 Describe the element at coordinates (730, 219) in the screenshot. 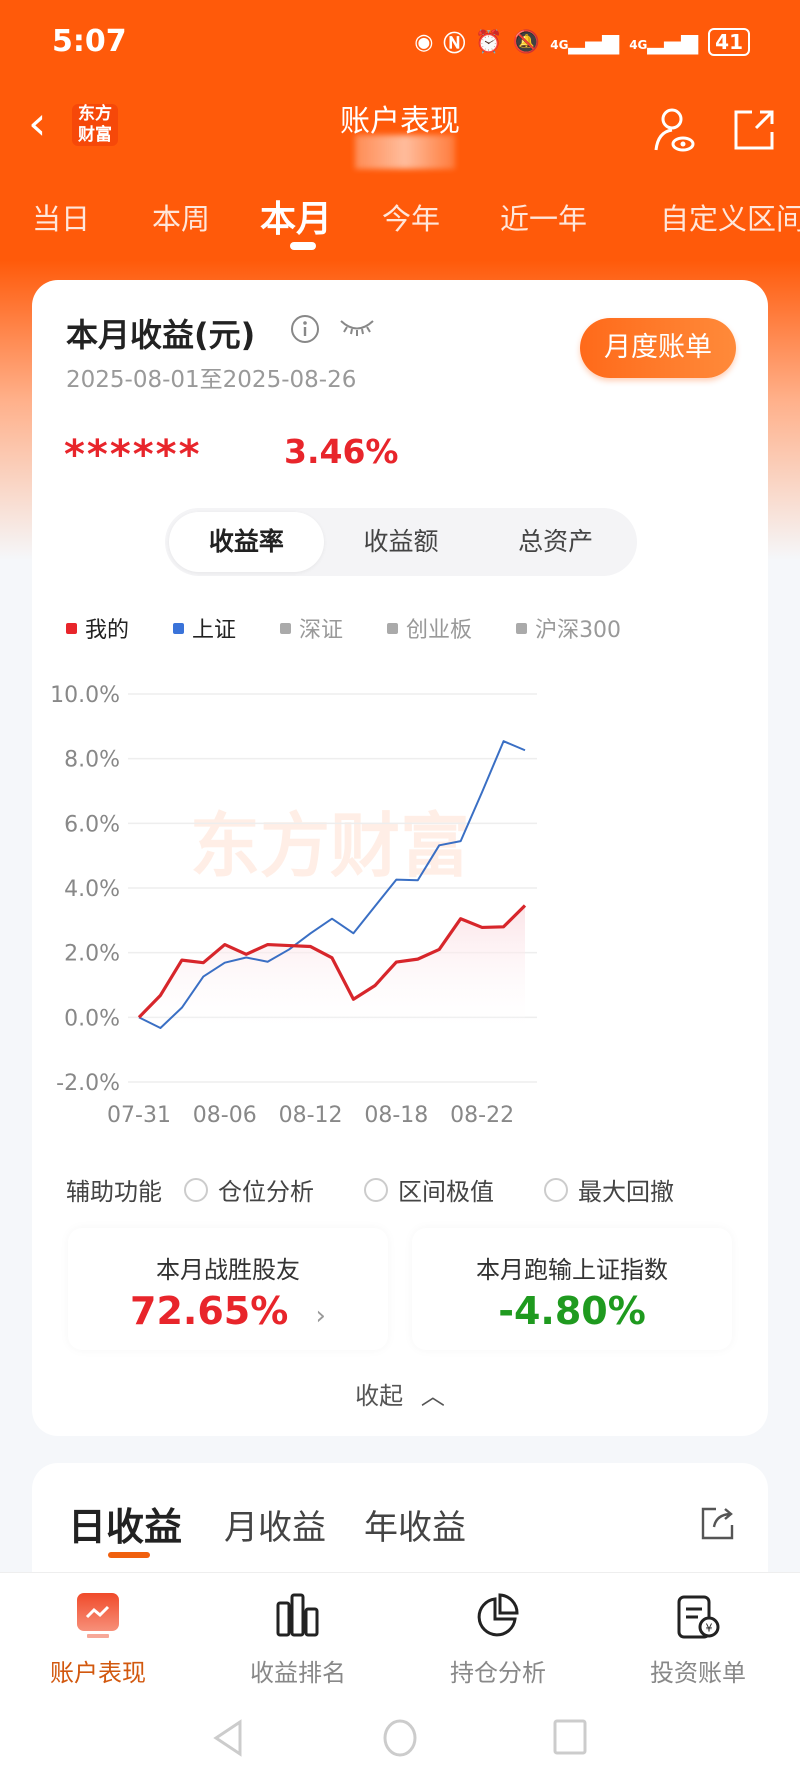

I see `tab-custom: 自定义区间` at that location.